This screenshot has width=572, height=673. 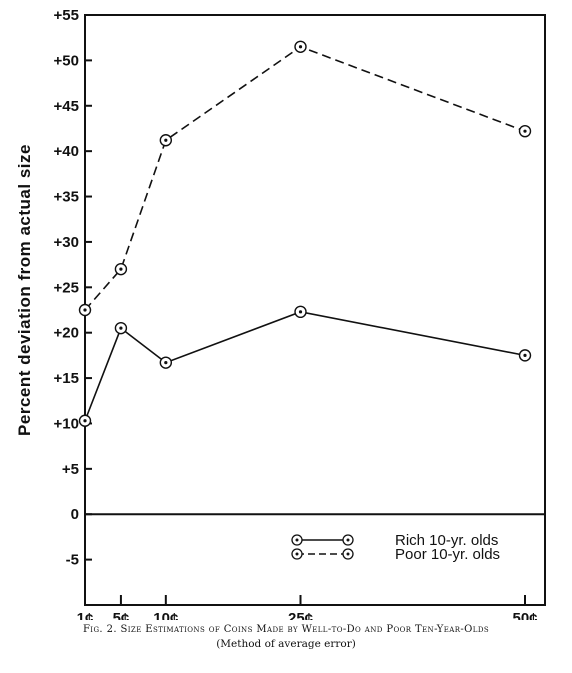 What do you see at coordinates (305, 366) in the screenshot?
I see `series-line-rich` at bounding box center [305, 366].